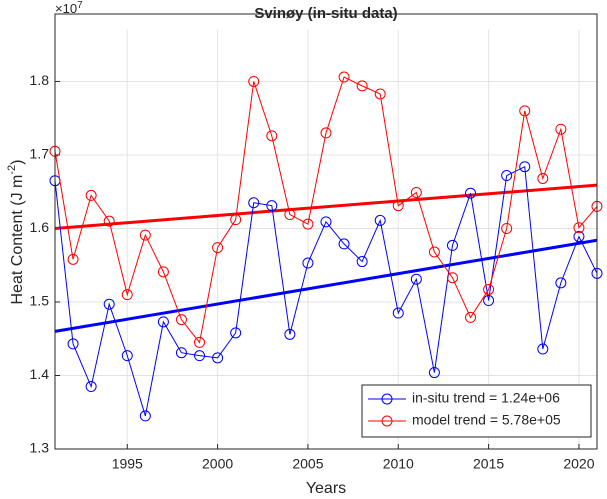 This screenshot has width=607, height=499. What do you see at coordinates (217, 464) in the screenshot?
I see `x-tick-label: 2000` at bounding box center [217, 464].